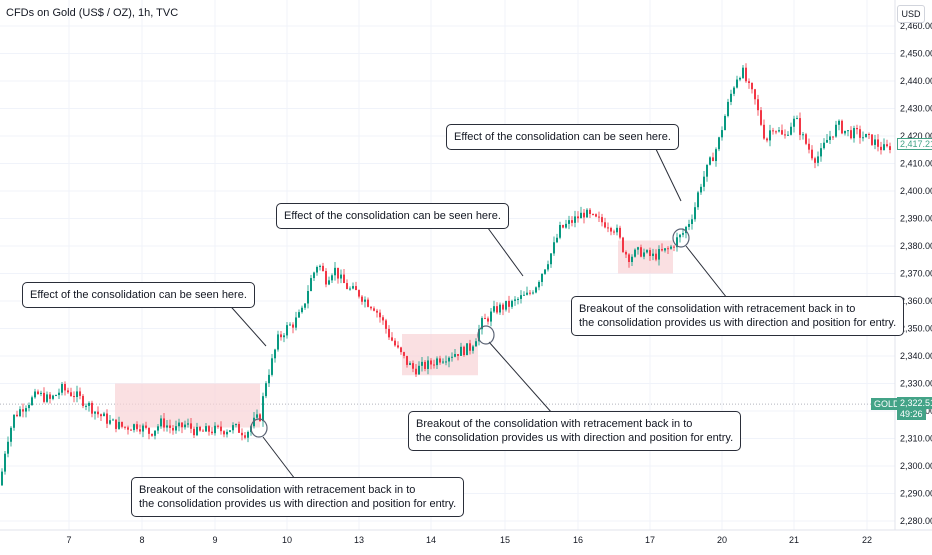 The image size is (932, 555). I want to click on x-tick-label: 14, so click(431, 540).